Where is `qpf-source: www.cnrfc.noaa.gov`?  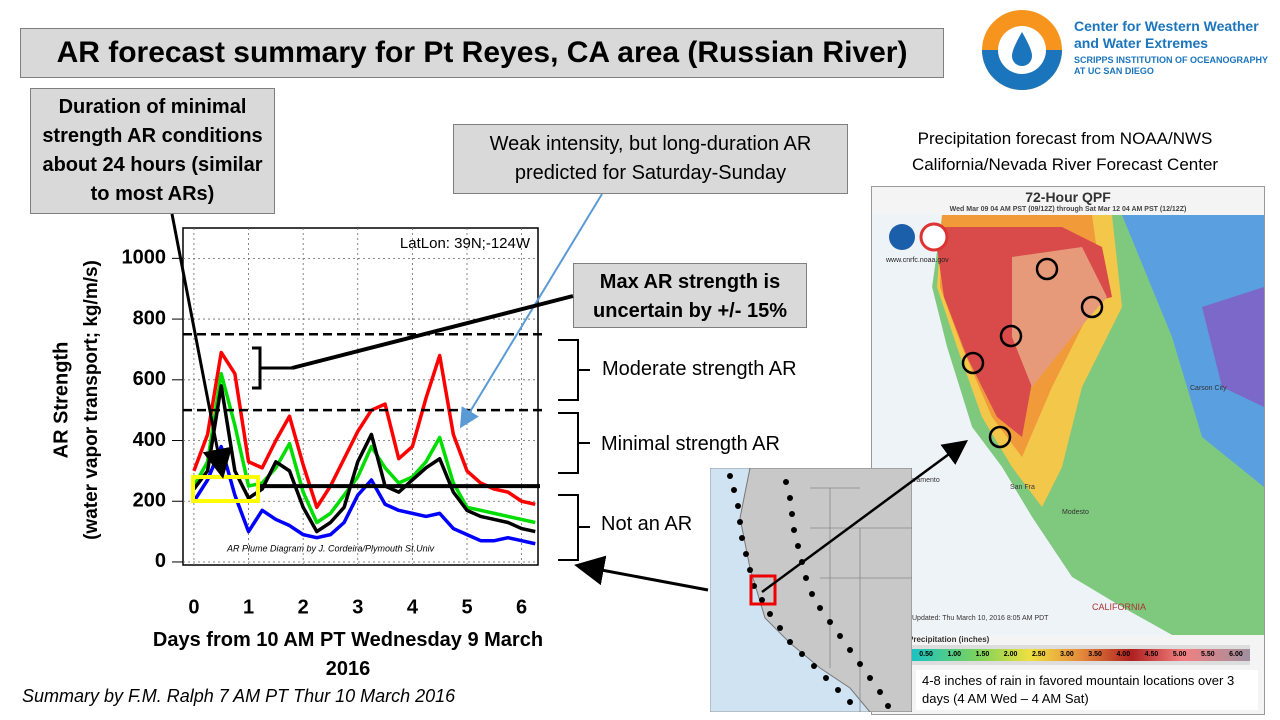 qpf-source: www.cnrfc.noaa.gov is located at coordinates (917, 260).